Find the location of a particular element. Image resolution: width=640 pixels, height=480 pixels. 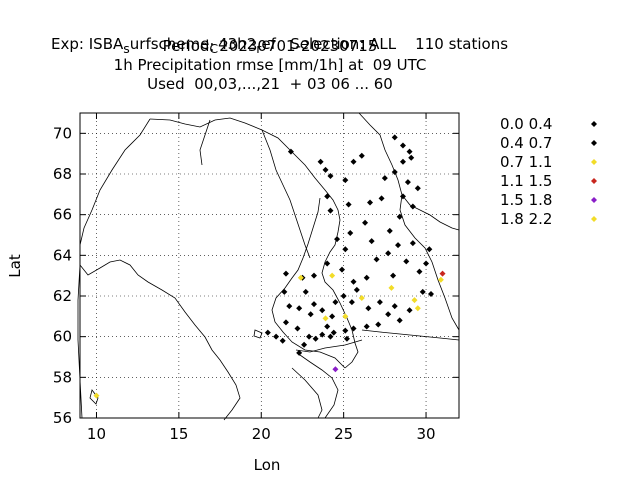

x-tick-label: 25 is located at coordinates (343, 434).